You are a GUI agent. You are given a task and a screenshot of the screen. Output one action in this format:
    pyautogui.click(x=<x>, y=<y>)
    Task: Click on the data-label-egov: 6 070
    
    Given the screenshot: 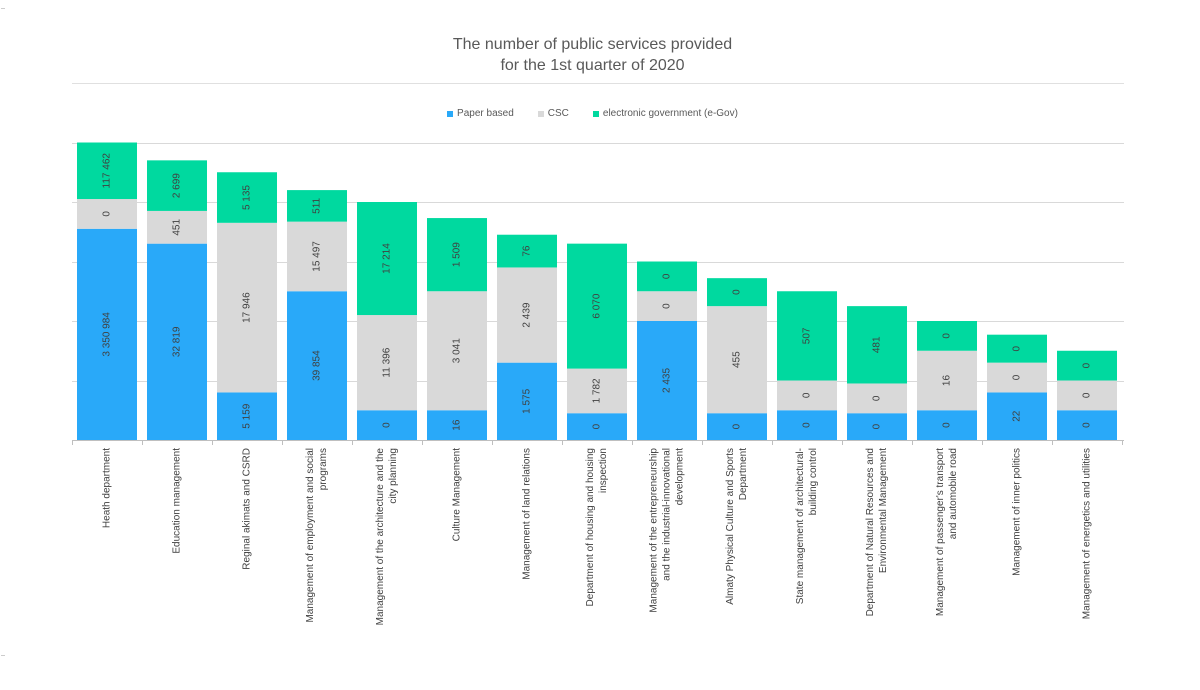 What is the action you would take?
    pyautogui.click(x=597, y=305)
    